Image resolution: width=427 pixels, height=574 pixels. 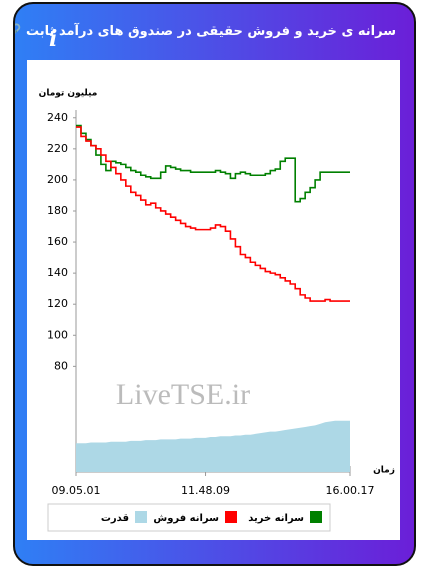 I want to click on y-tick-label: 160, so click(x=57, y=241).